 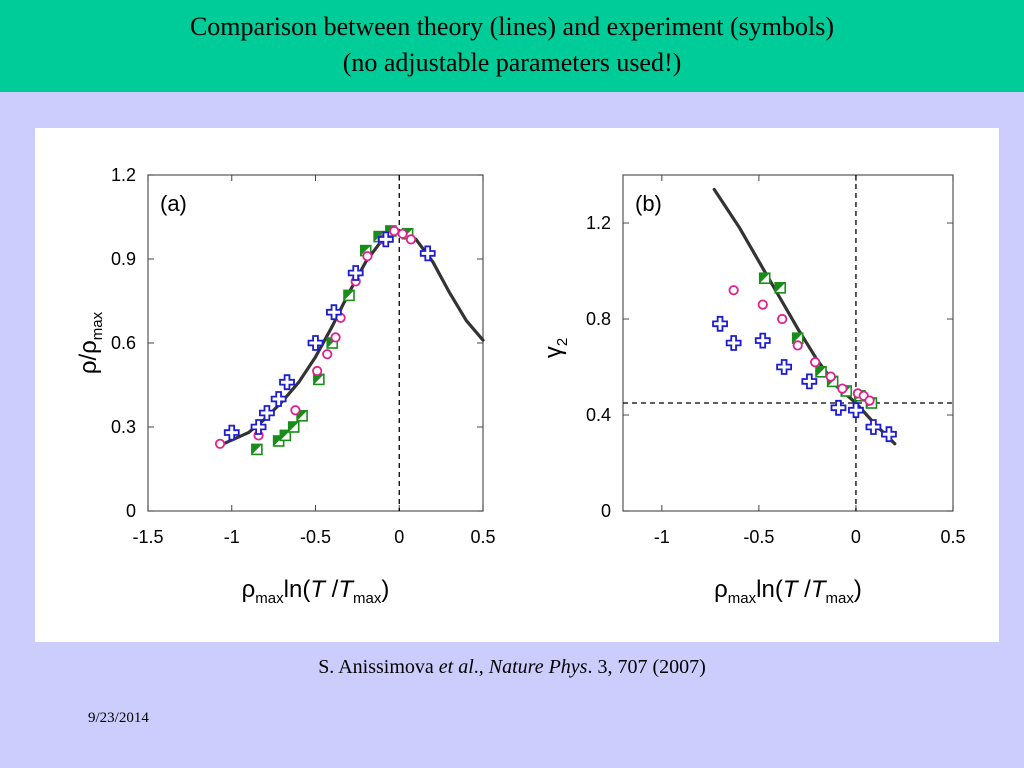 What do you see at coordinates (804, 316) in the screenshot?
I see `theory-line` at bounding box center [804, 316].